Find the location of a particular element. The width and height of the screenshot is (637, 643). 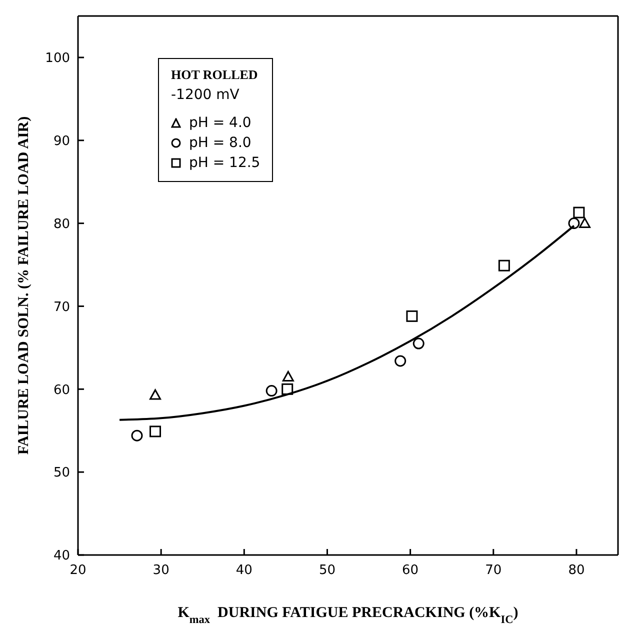

y-tick-label: 40 is located at coordinates (61, 556).